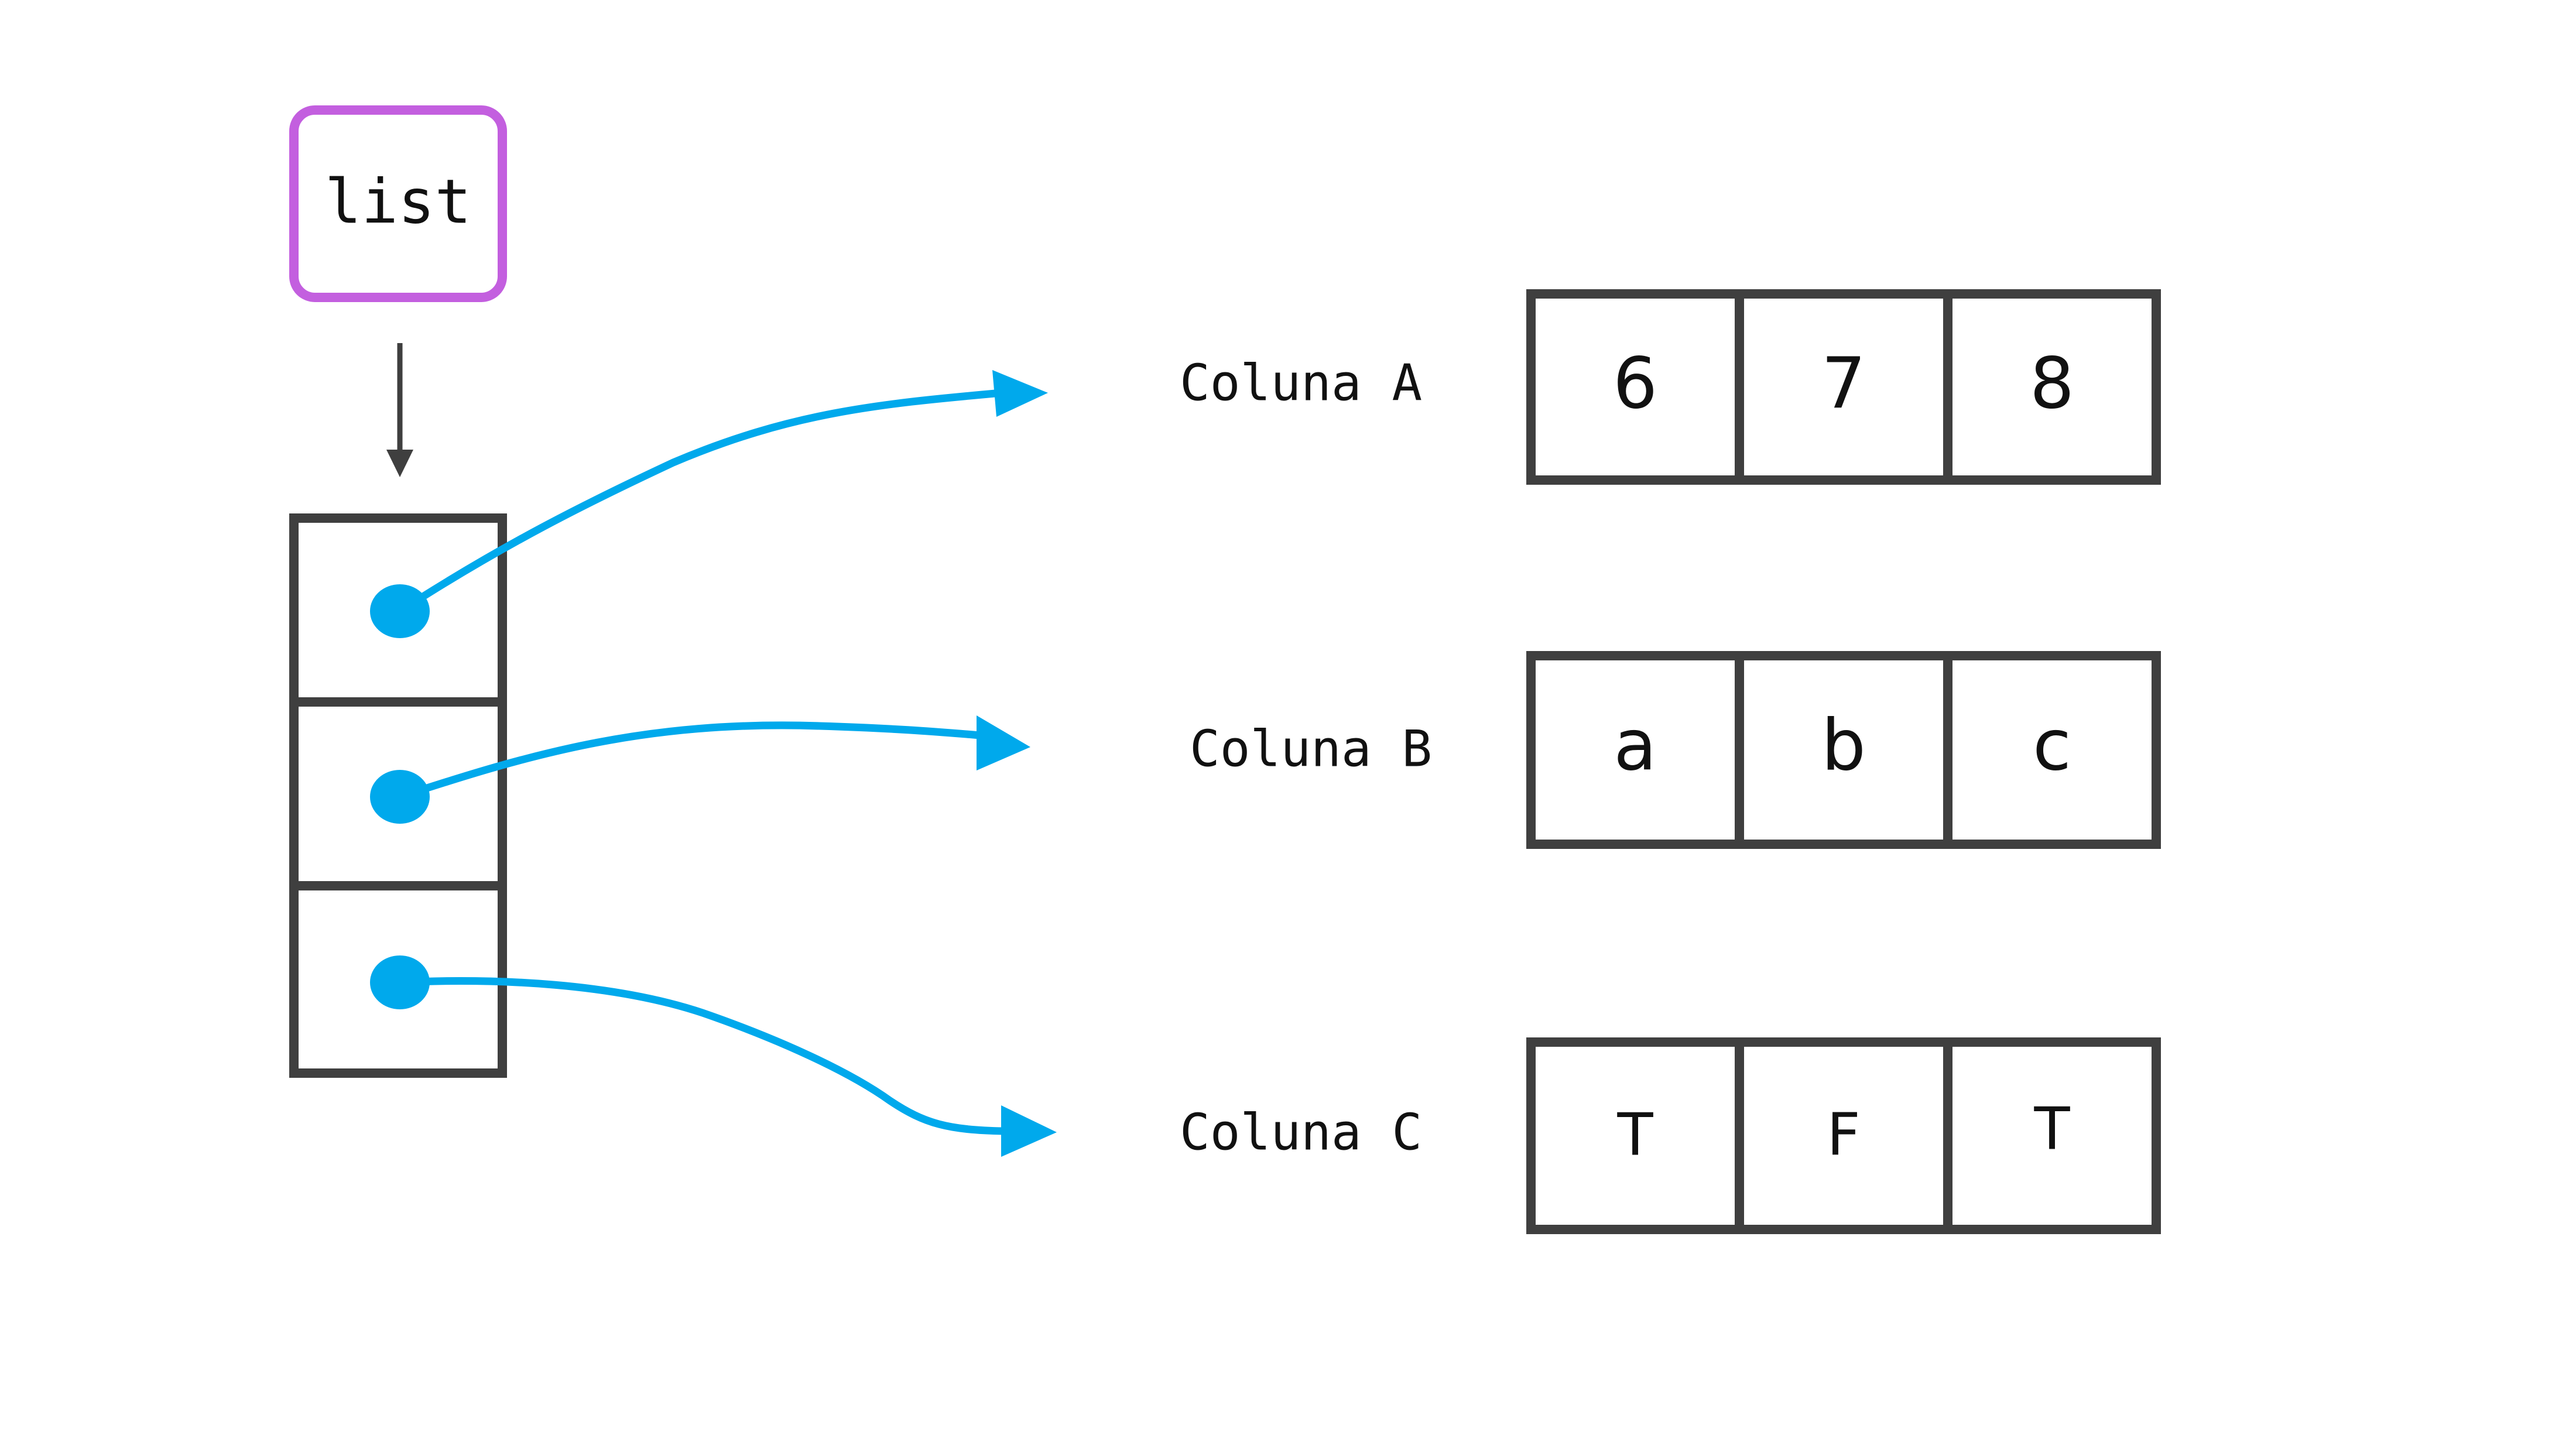 This screenshot has height=1449, width=2576. I want to click on cell-value: F, so click(1844, 1134).